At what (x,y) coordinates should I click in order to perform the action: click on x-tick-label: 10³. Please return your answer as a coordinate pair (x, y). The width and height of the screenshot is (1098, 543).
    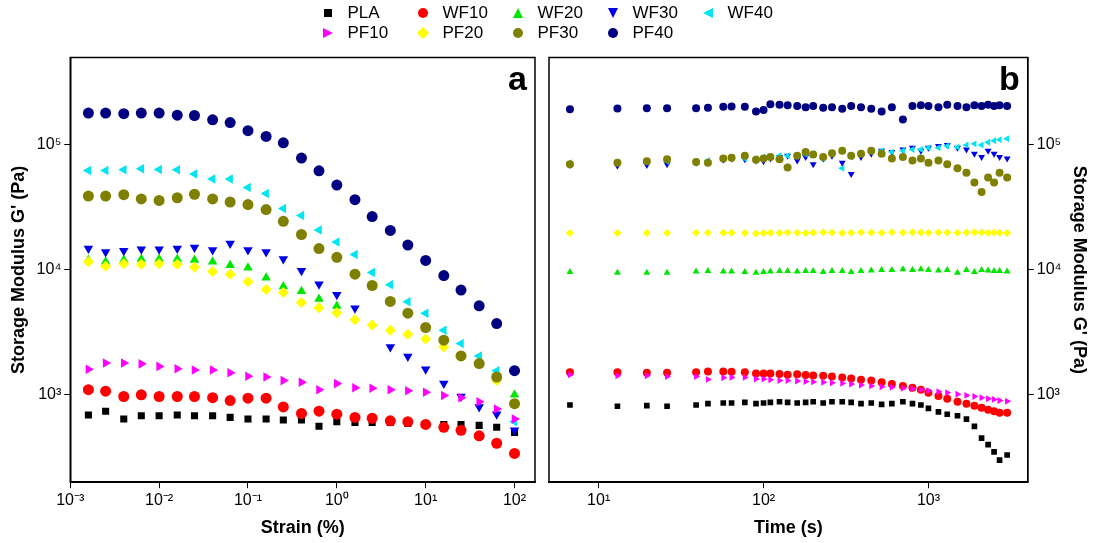
    Looking at the image, I should click on (928, 500).